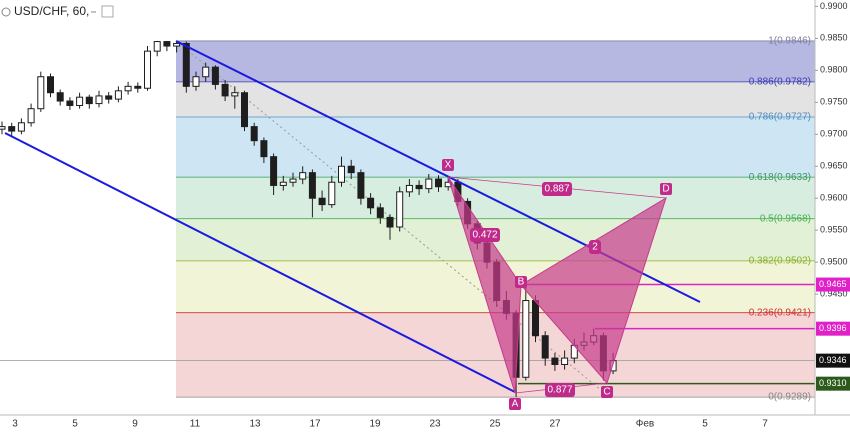 Image resolution: width=850 pixels, height=438 pixels. I want to click on x-tick-label: Фев, so click(645, 424).